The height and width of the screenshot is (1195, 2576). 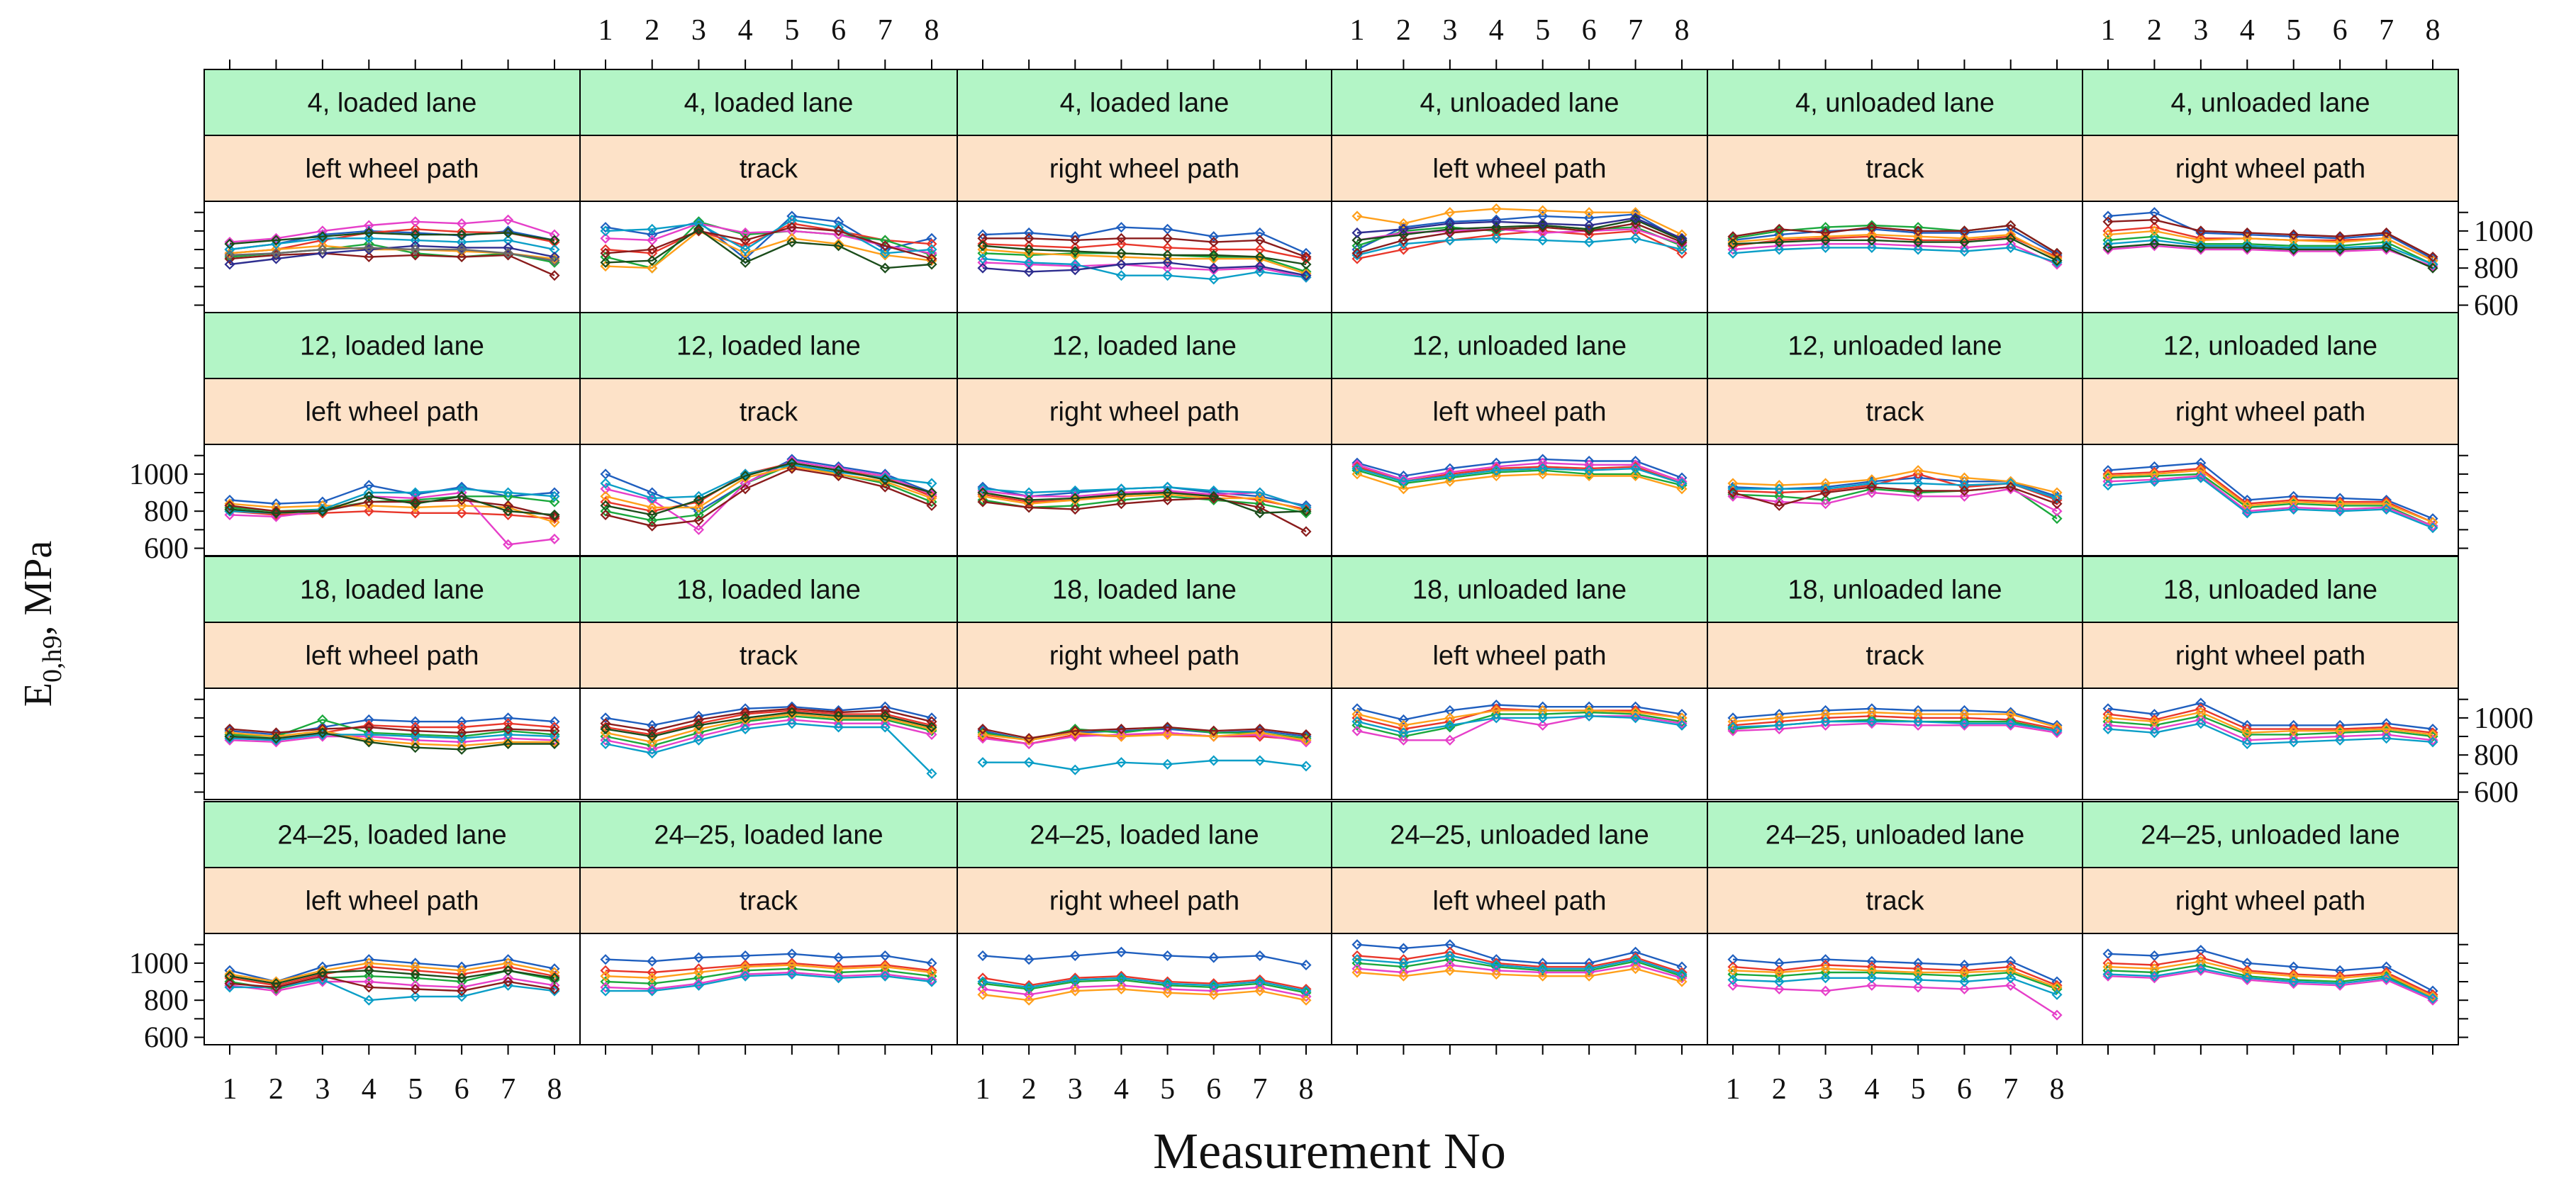 What do you see at coordinates (838, 30) in the screenshot?
I see `x-tick-label-top: 6` at bounding box center [838, 30].